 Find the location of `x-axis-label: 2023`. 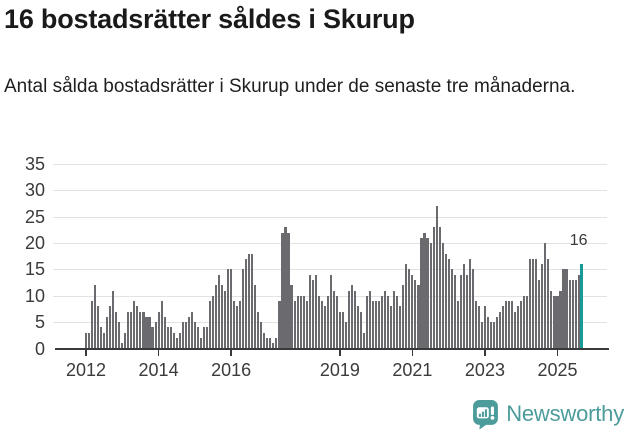

x-axis-label: 2023 is located at coordinates (484, 369).